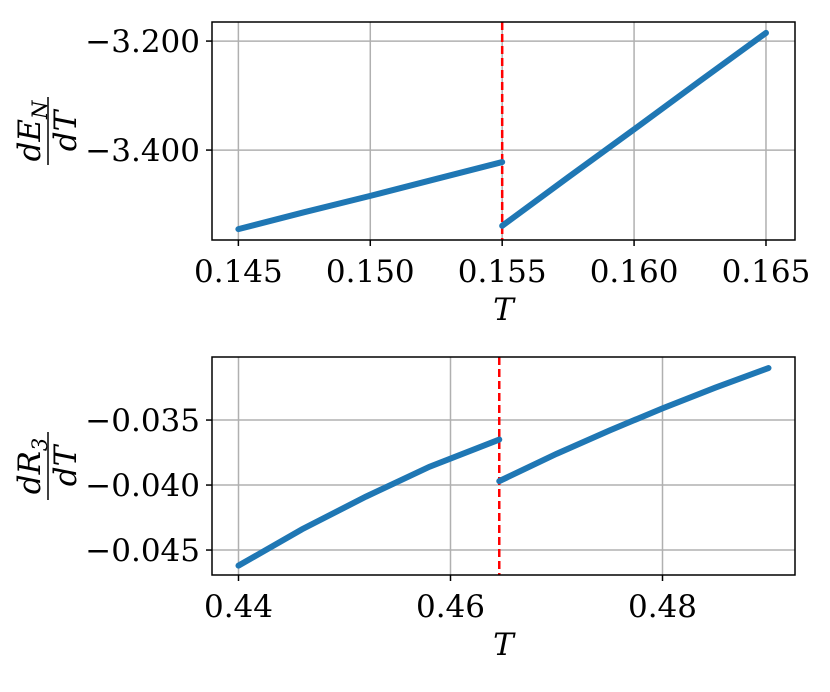 This screenshot has width=830, height=692. I want to click on y-label-subscript: N, so click(40, 110).